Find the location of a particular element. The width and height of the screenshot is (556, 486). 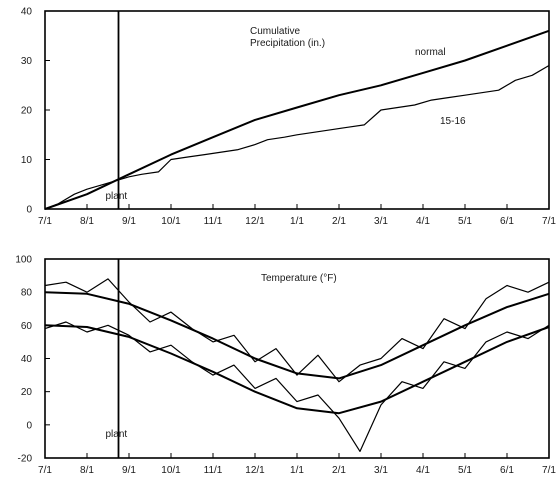

c1-x-tick-label-4: 11/1 is located at coordinates (213, 470).